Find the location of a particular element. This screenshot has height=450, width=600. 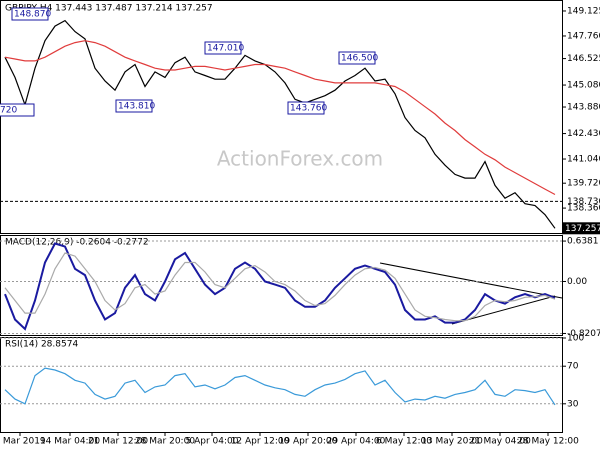

y-tick-label: 0.00 is located at coordinates (577, 282).